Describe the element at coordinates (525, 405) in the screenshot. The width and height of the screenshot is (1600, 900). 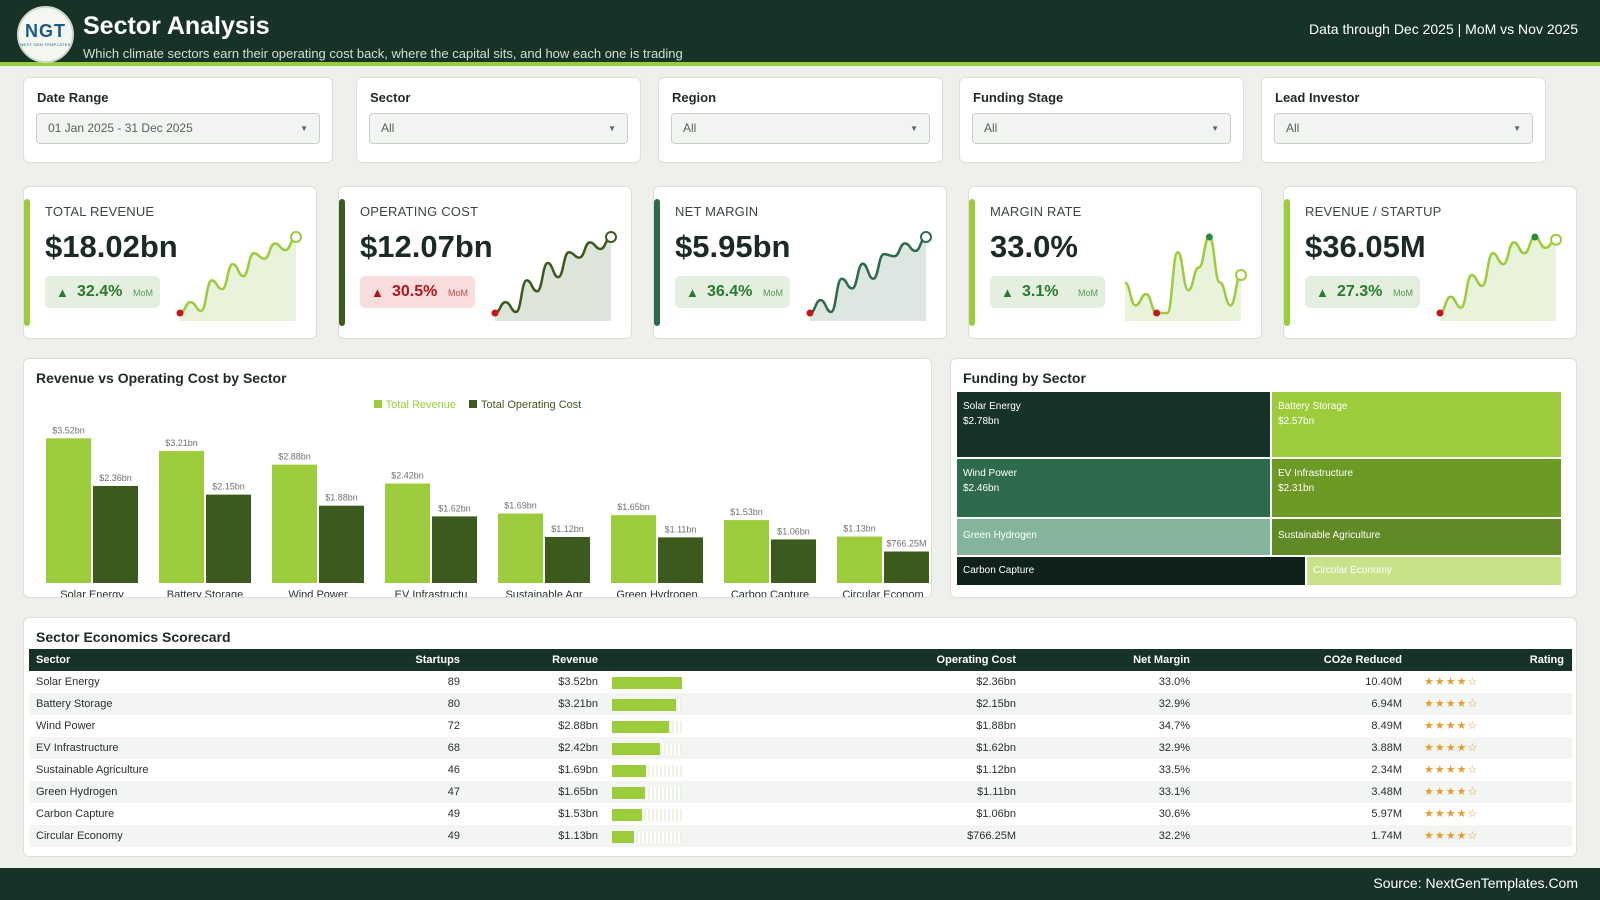
I see `legend-item-operating-cost: Total Operating Cost` at that location.